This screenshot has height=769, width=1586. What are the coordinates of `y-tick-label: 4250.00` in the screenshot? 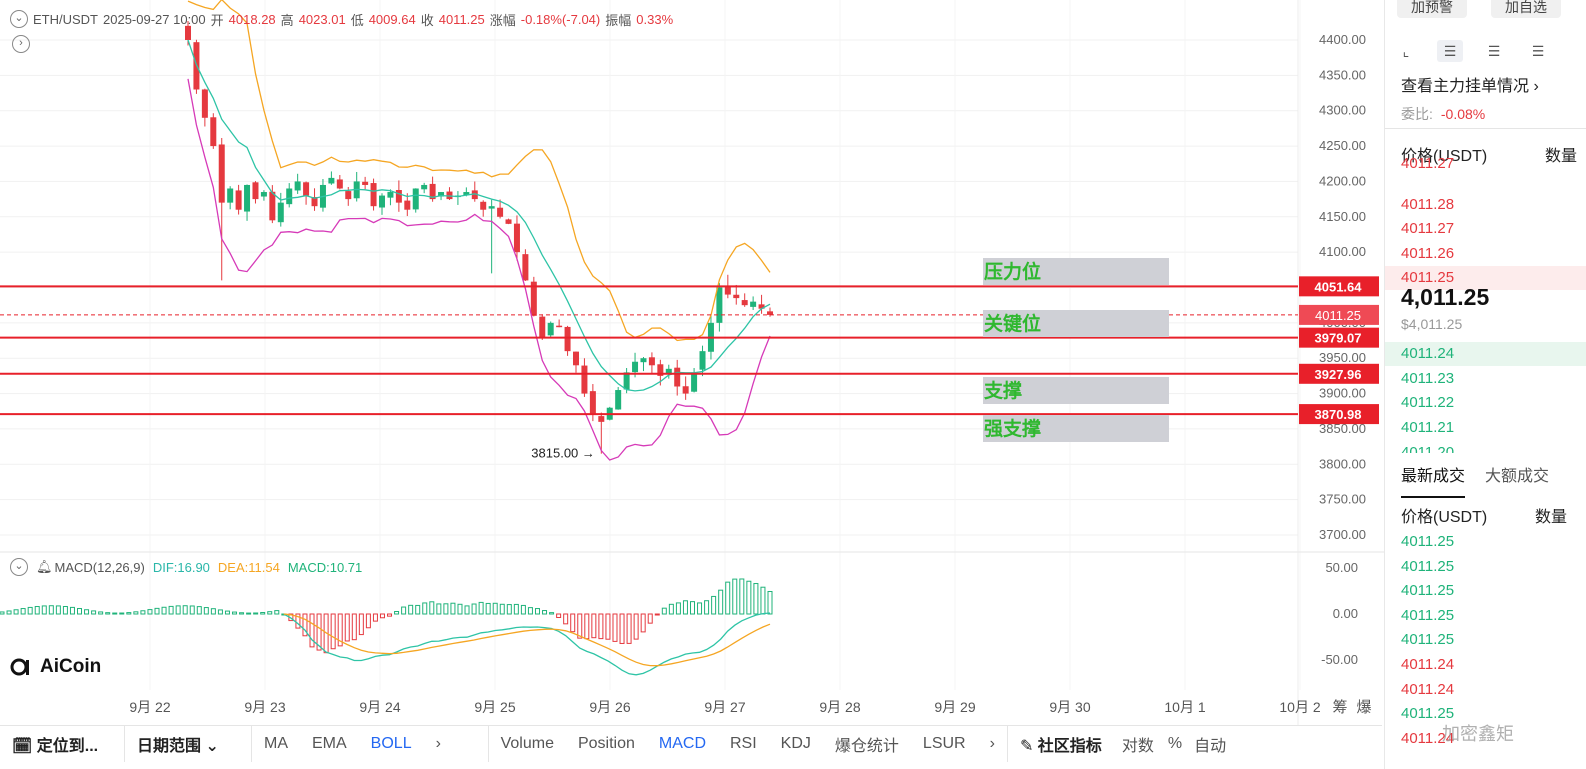 It's located at (1342, 145).